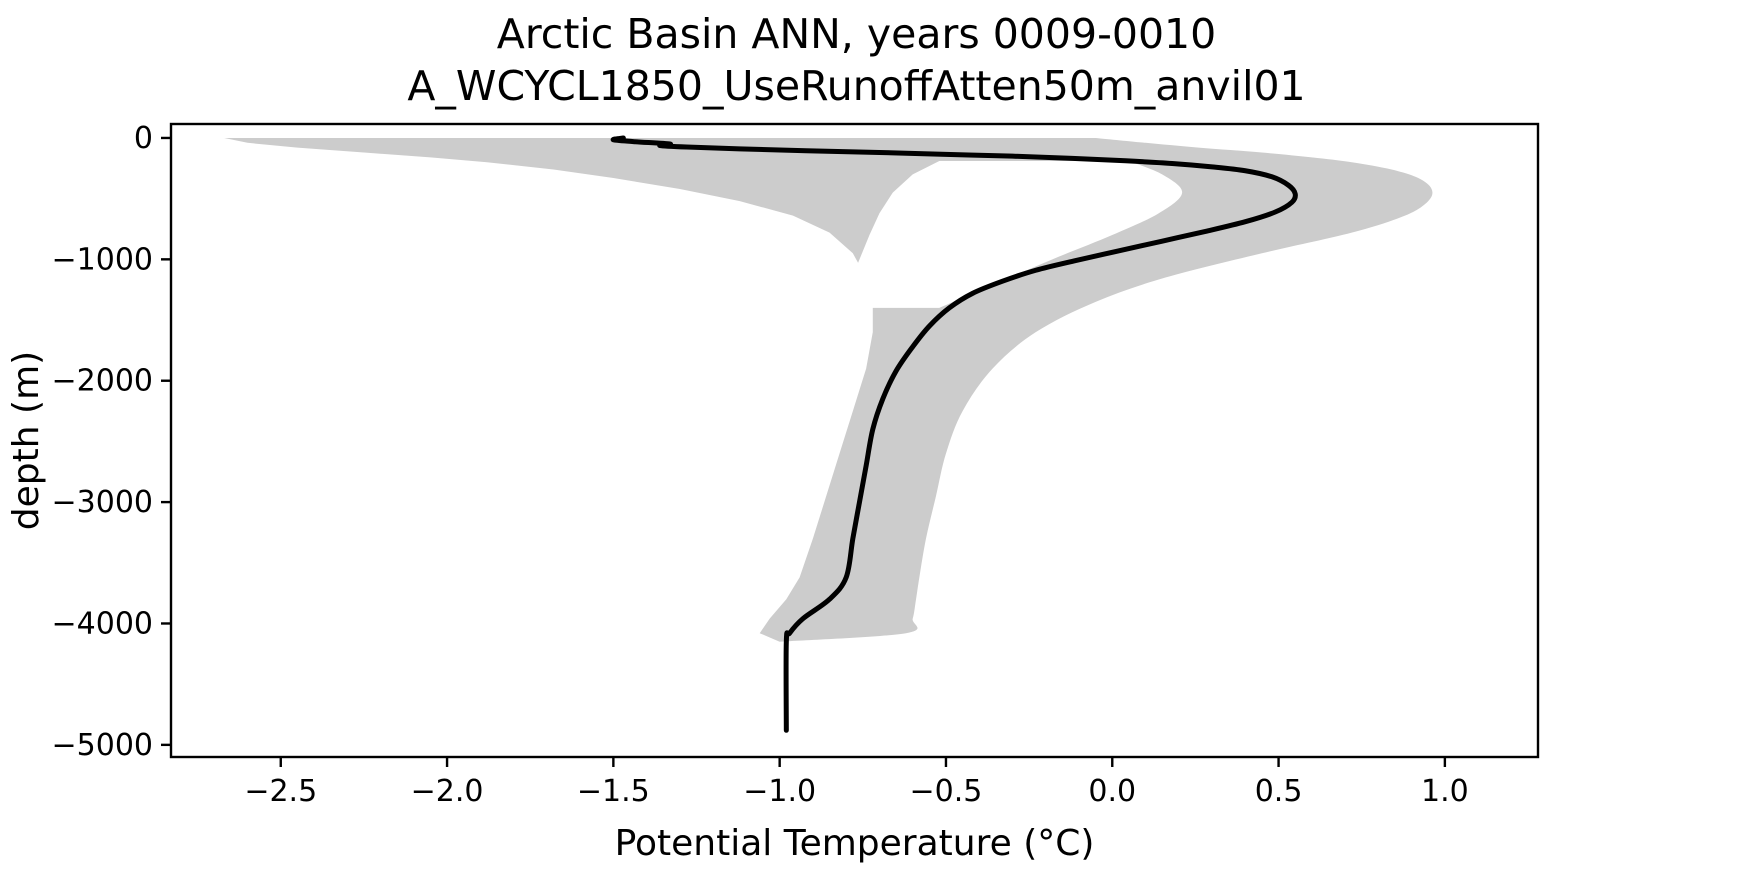 This screenshot has width=1761, height=882. Describe the element at coordinates (102, 623) in the screenshot. I see `y-tick-label: −4000` at that location.